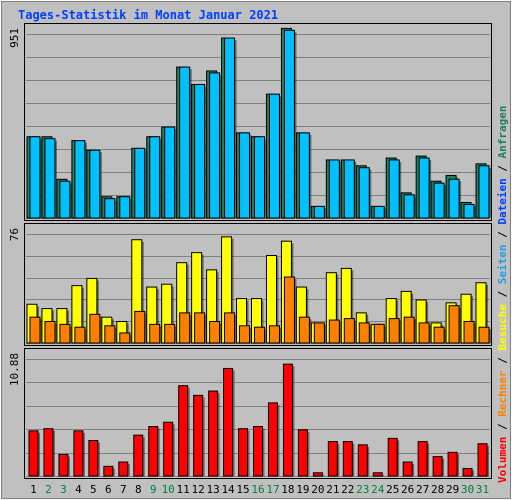 This screenshot has width=512, height=500. What do you see at coordinates (347, 489) in the screenshot?
I see `x-label-22: 22` at bounding box center [347, 489].